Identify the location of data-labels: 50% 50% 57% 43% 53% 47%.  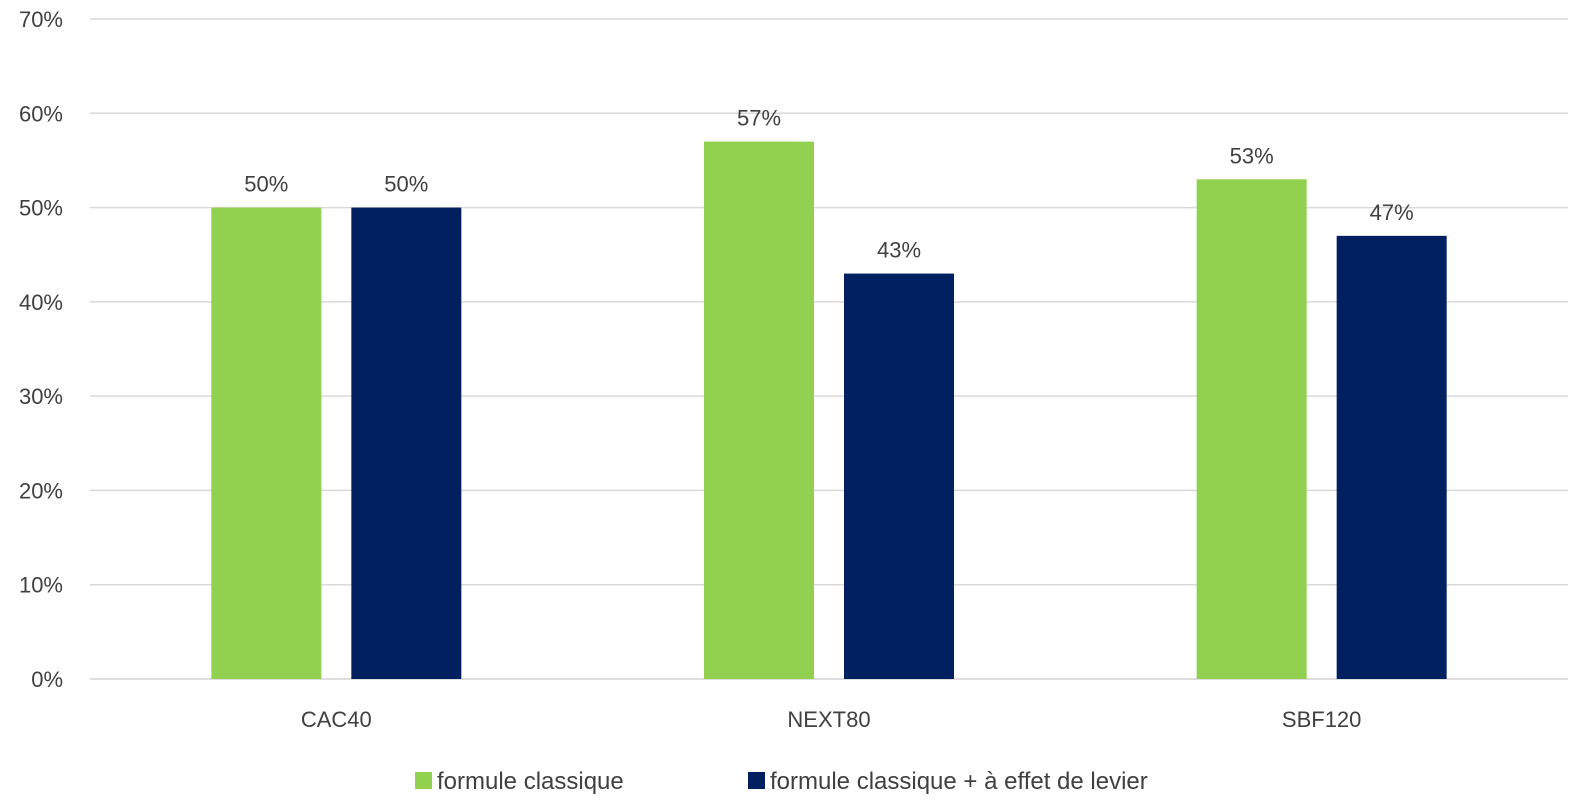
(828, 184).